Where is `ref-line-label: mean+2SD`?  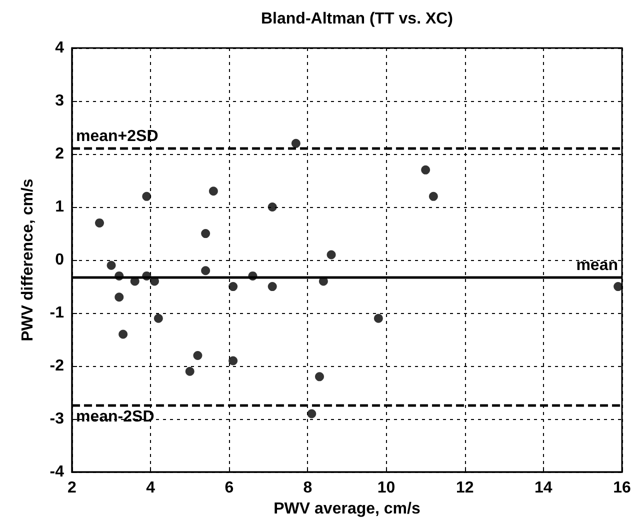 ref-line-label: mean+2SD is located at coordinates (117, 137).